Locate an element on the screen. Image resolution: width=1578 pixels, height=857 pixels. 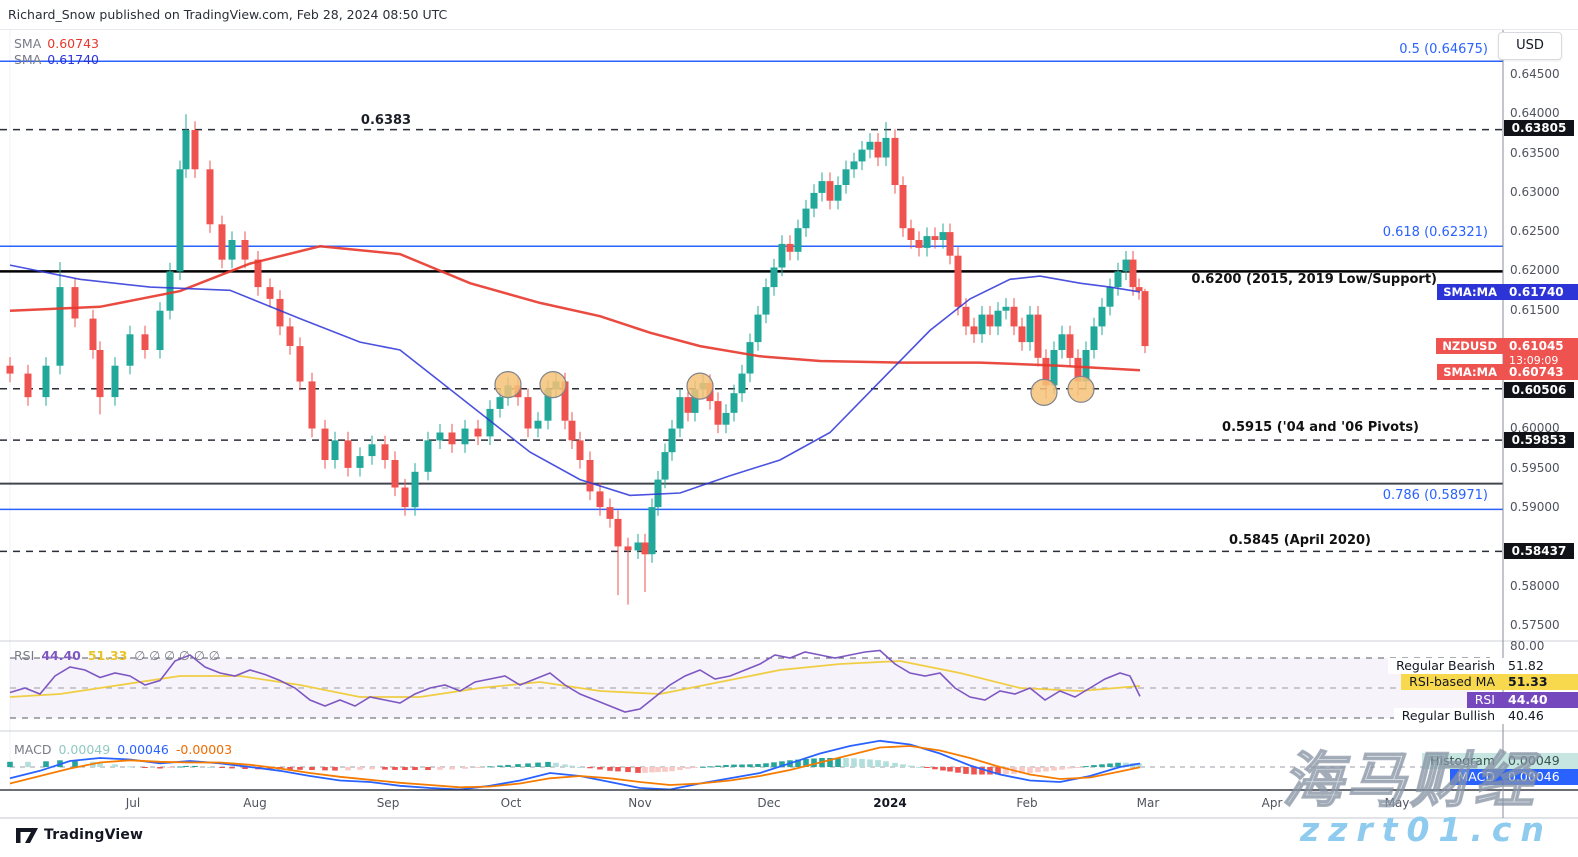
rsi-indicator-header: RSI 44.40 51.33 ∅ ∅ ∅ ∅ ∅ ∅ is located at coordinates (117, 655).